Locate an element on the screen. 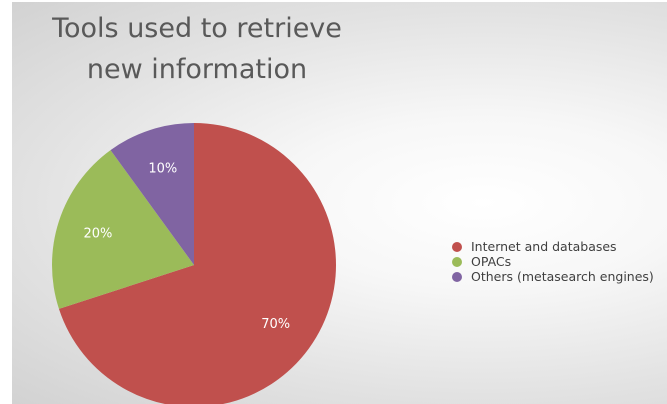 This screenshot has width=667, height=404. legend-label-others: Others (metasearch engines) is located at coordinates (562, 276).